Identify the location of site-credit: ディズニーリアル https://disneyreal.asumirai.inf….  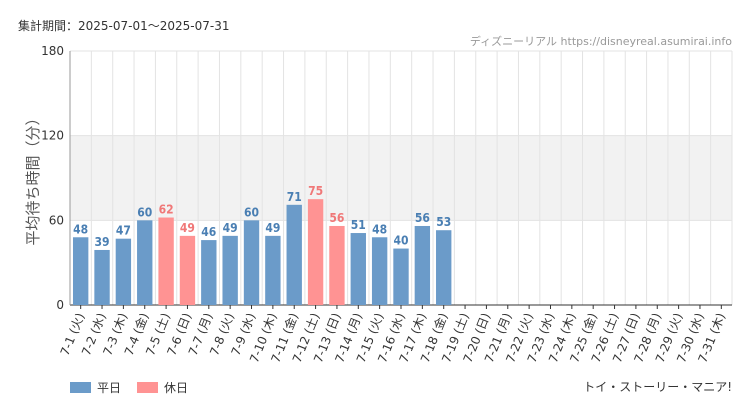
(600, 41).